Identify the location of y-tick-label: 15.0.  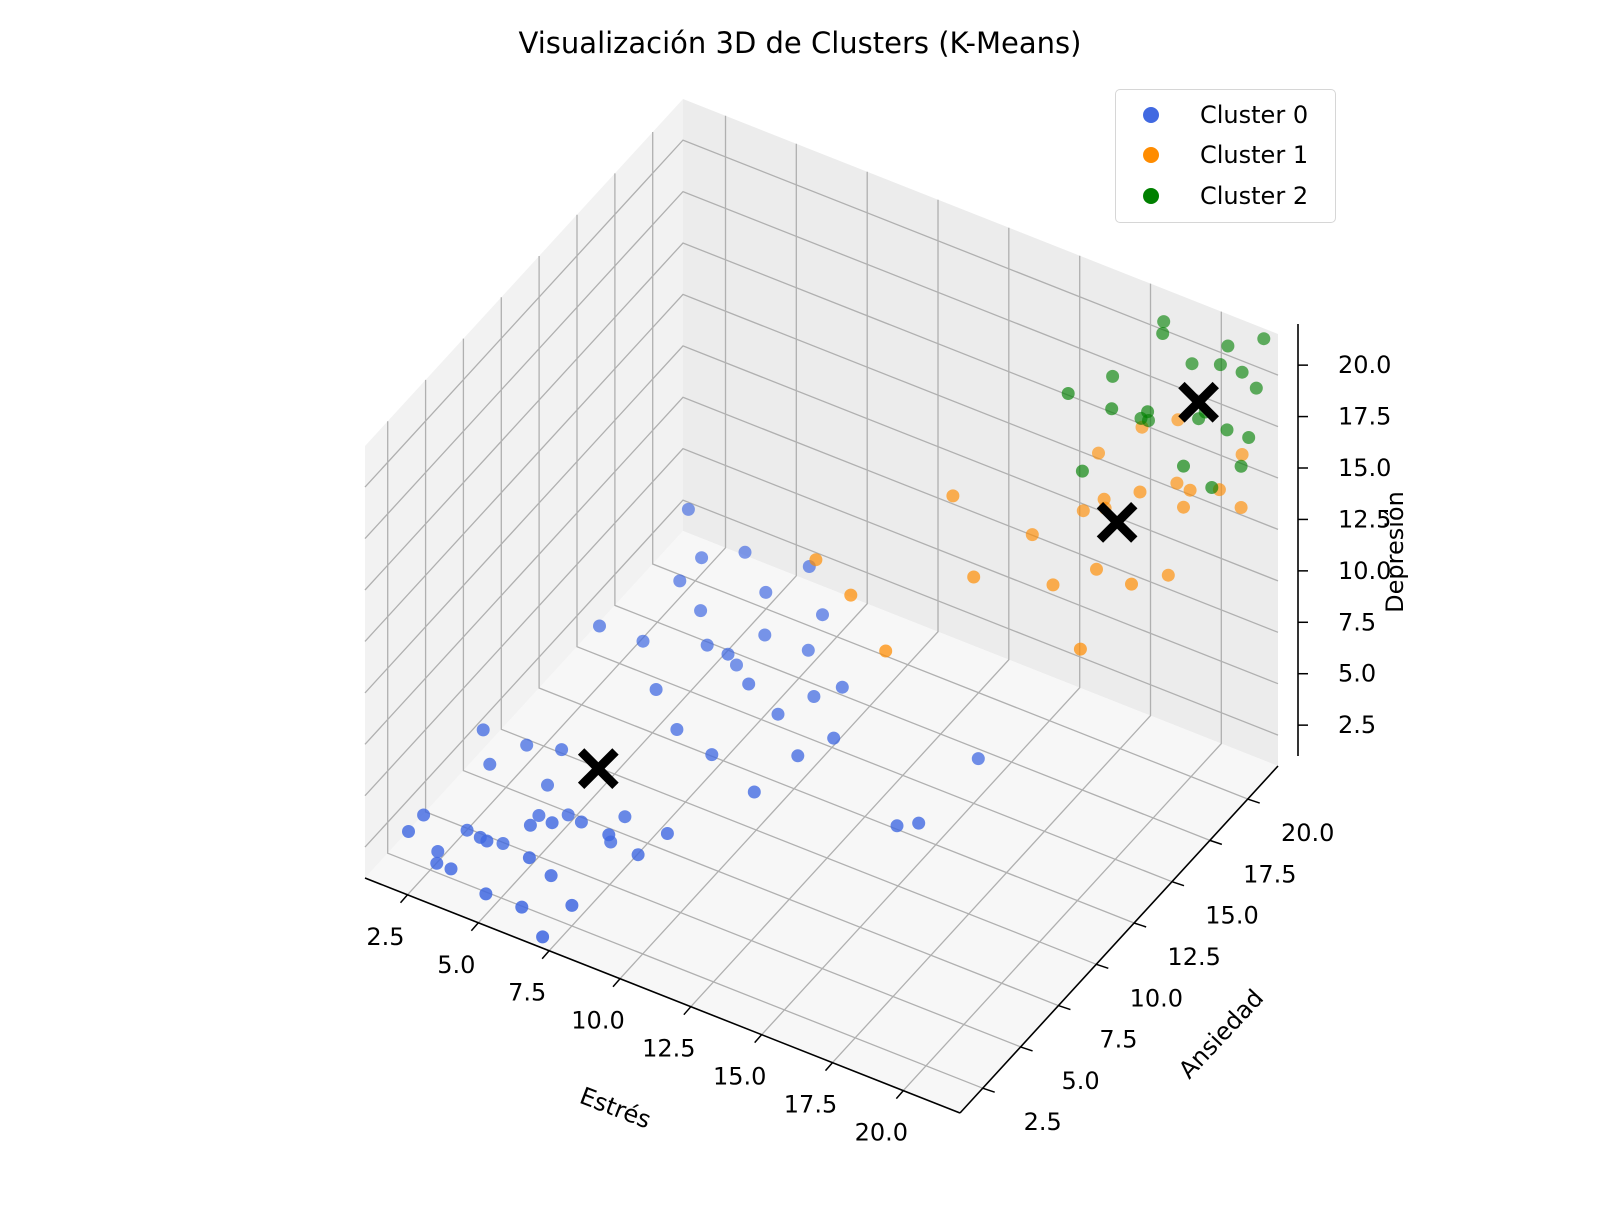
(1231, 916).